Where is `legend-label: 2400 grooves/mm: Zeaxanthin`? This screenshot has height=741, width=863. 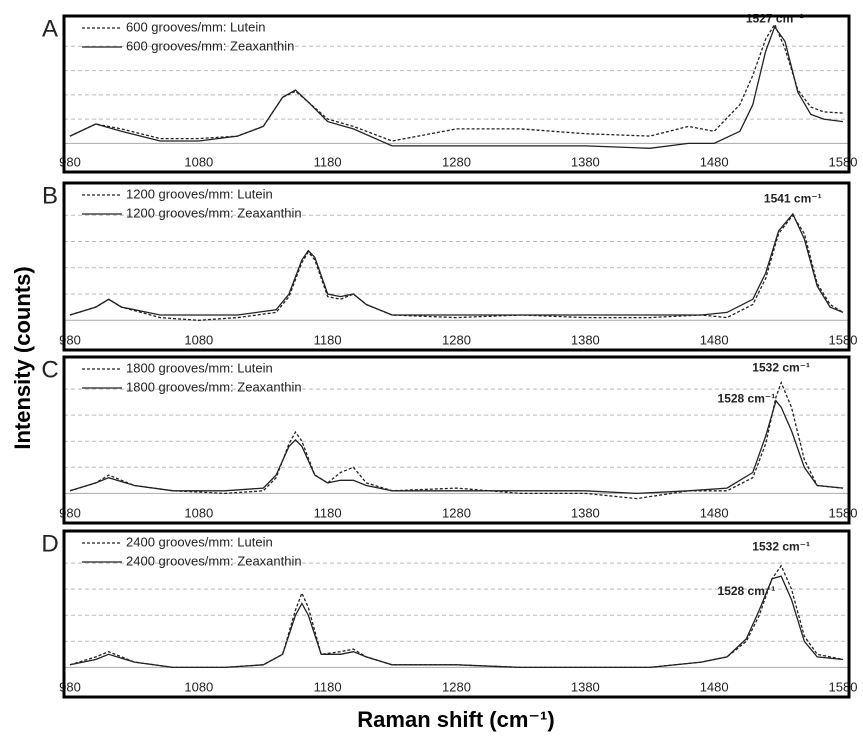
legend-label: 2400 grooves/mm: Zeaxanthin is located at coordinates (214, 560).